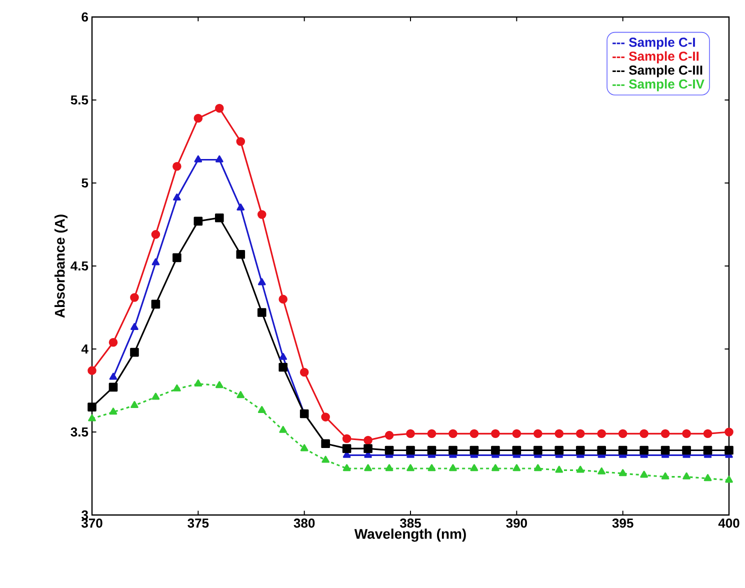 Image resolution: width=745 pixels, height=588 pixels. What do you see at coordinates (85, 183) in the screenshot?
I see `y-tick-label: 5` at bounding box center [85, 183].